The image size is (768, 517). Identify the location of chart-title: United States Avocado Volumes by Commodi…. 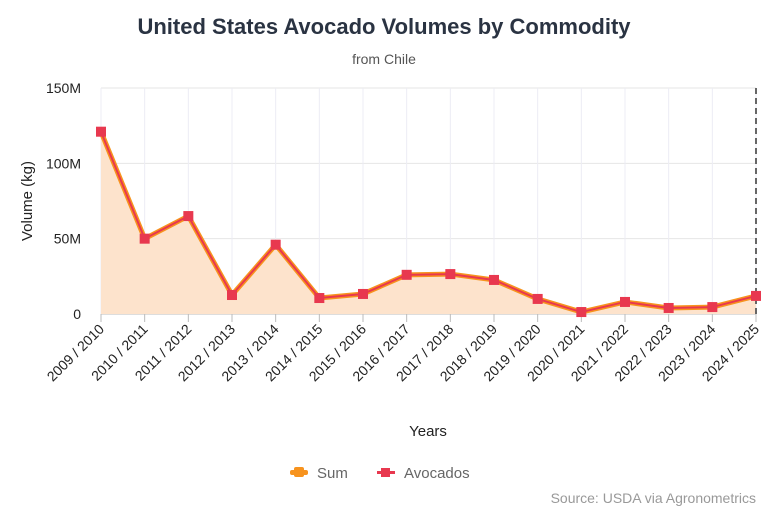
(384, 26).